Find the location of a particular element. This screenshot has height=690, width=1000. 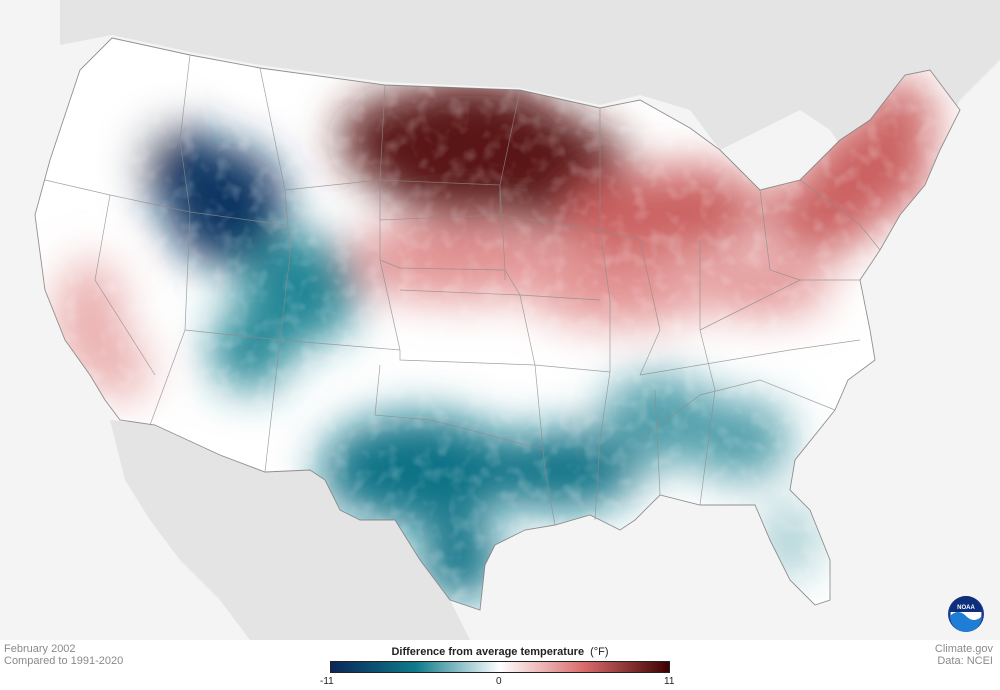

legend-color-bar is located at coordinates (500, 667).